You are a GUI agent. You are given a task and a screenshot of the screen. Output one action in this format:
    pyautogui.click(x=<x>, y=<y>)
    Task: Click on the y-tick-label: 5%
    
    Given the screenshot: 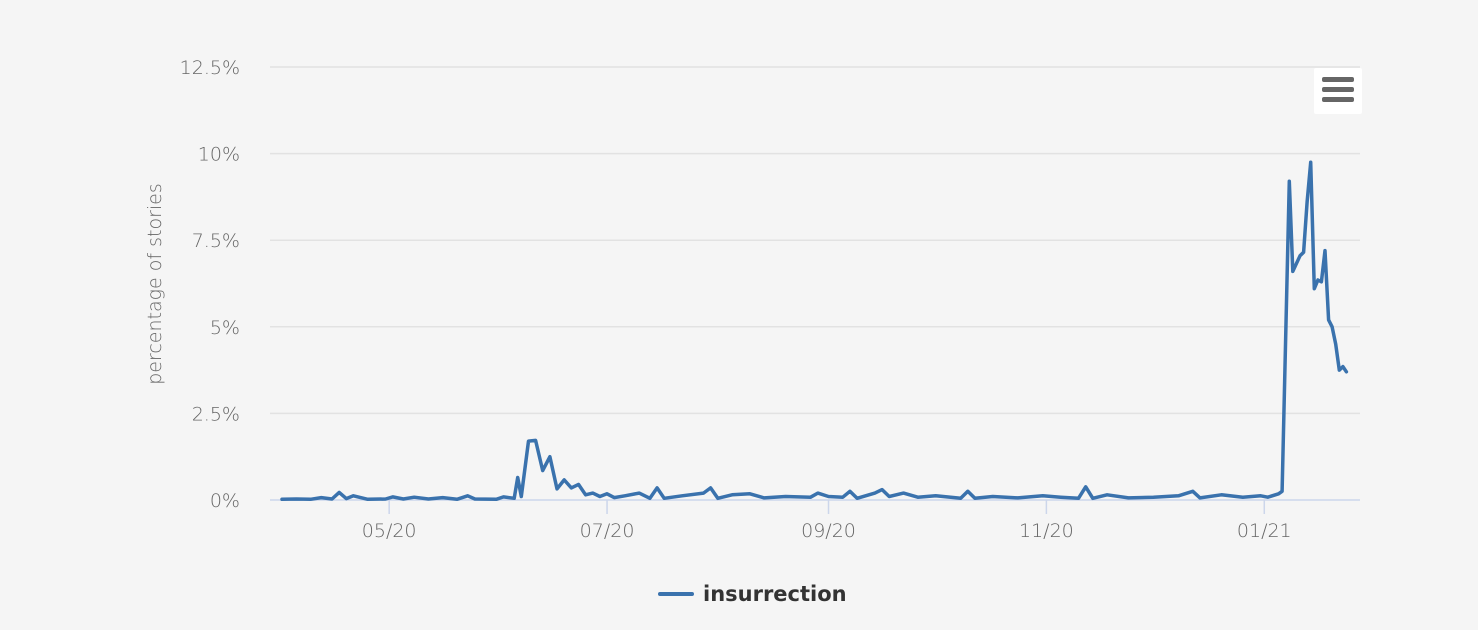 What is the action you would take?
    pyautogui.click(x=225, y=328)
    